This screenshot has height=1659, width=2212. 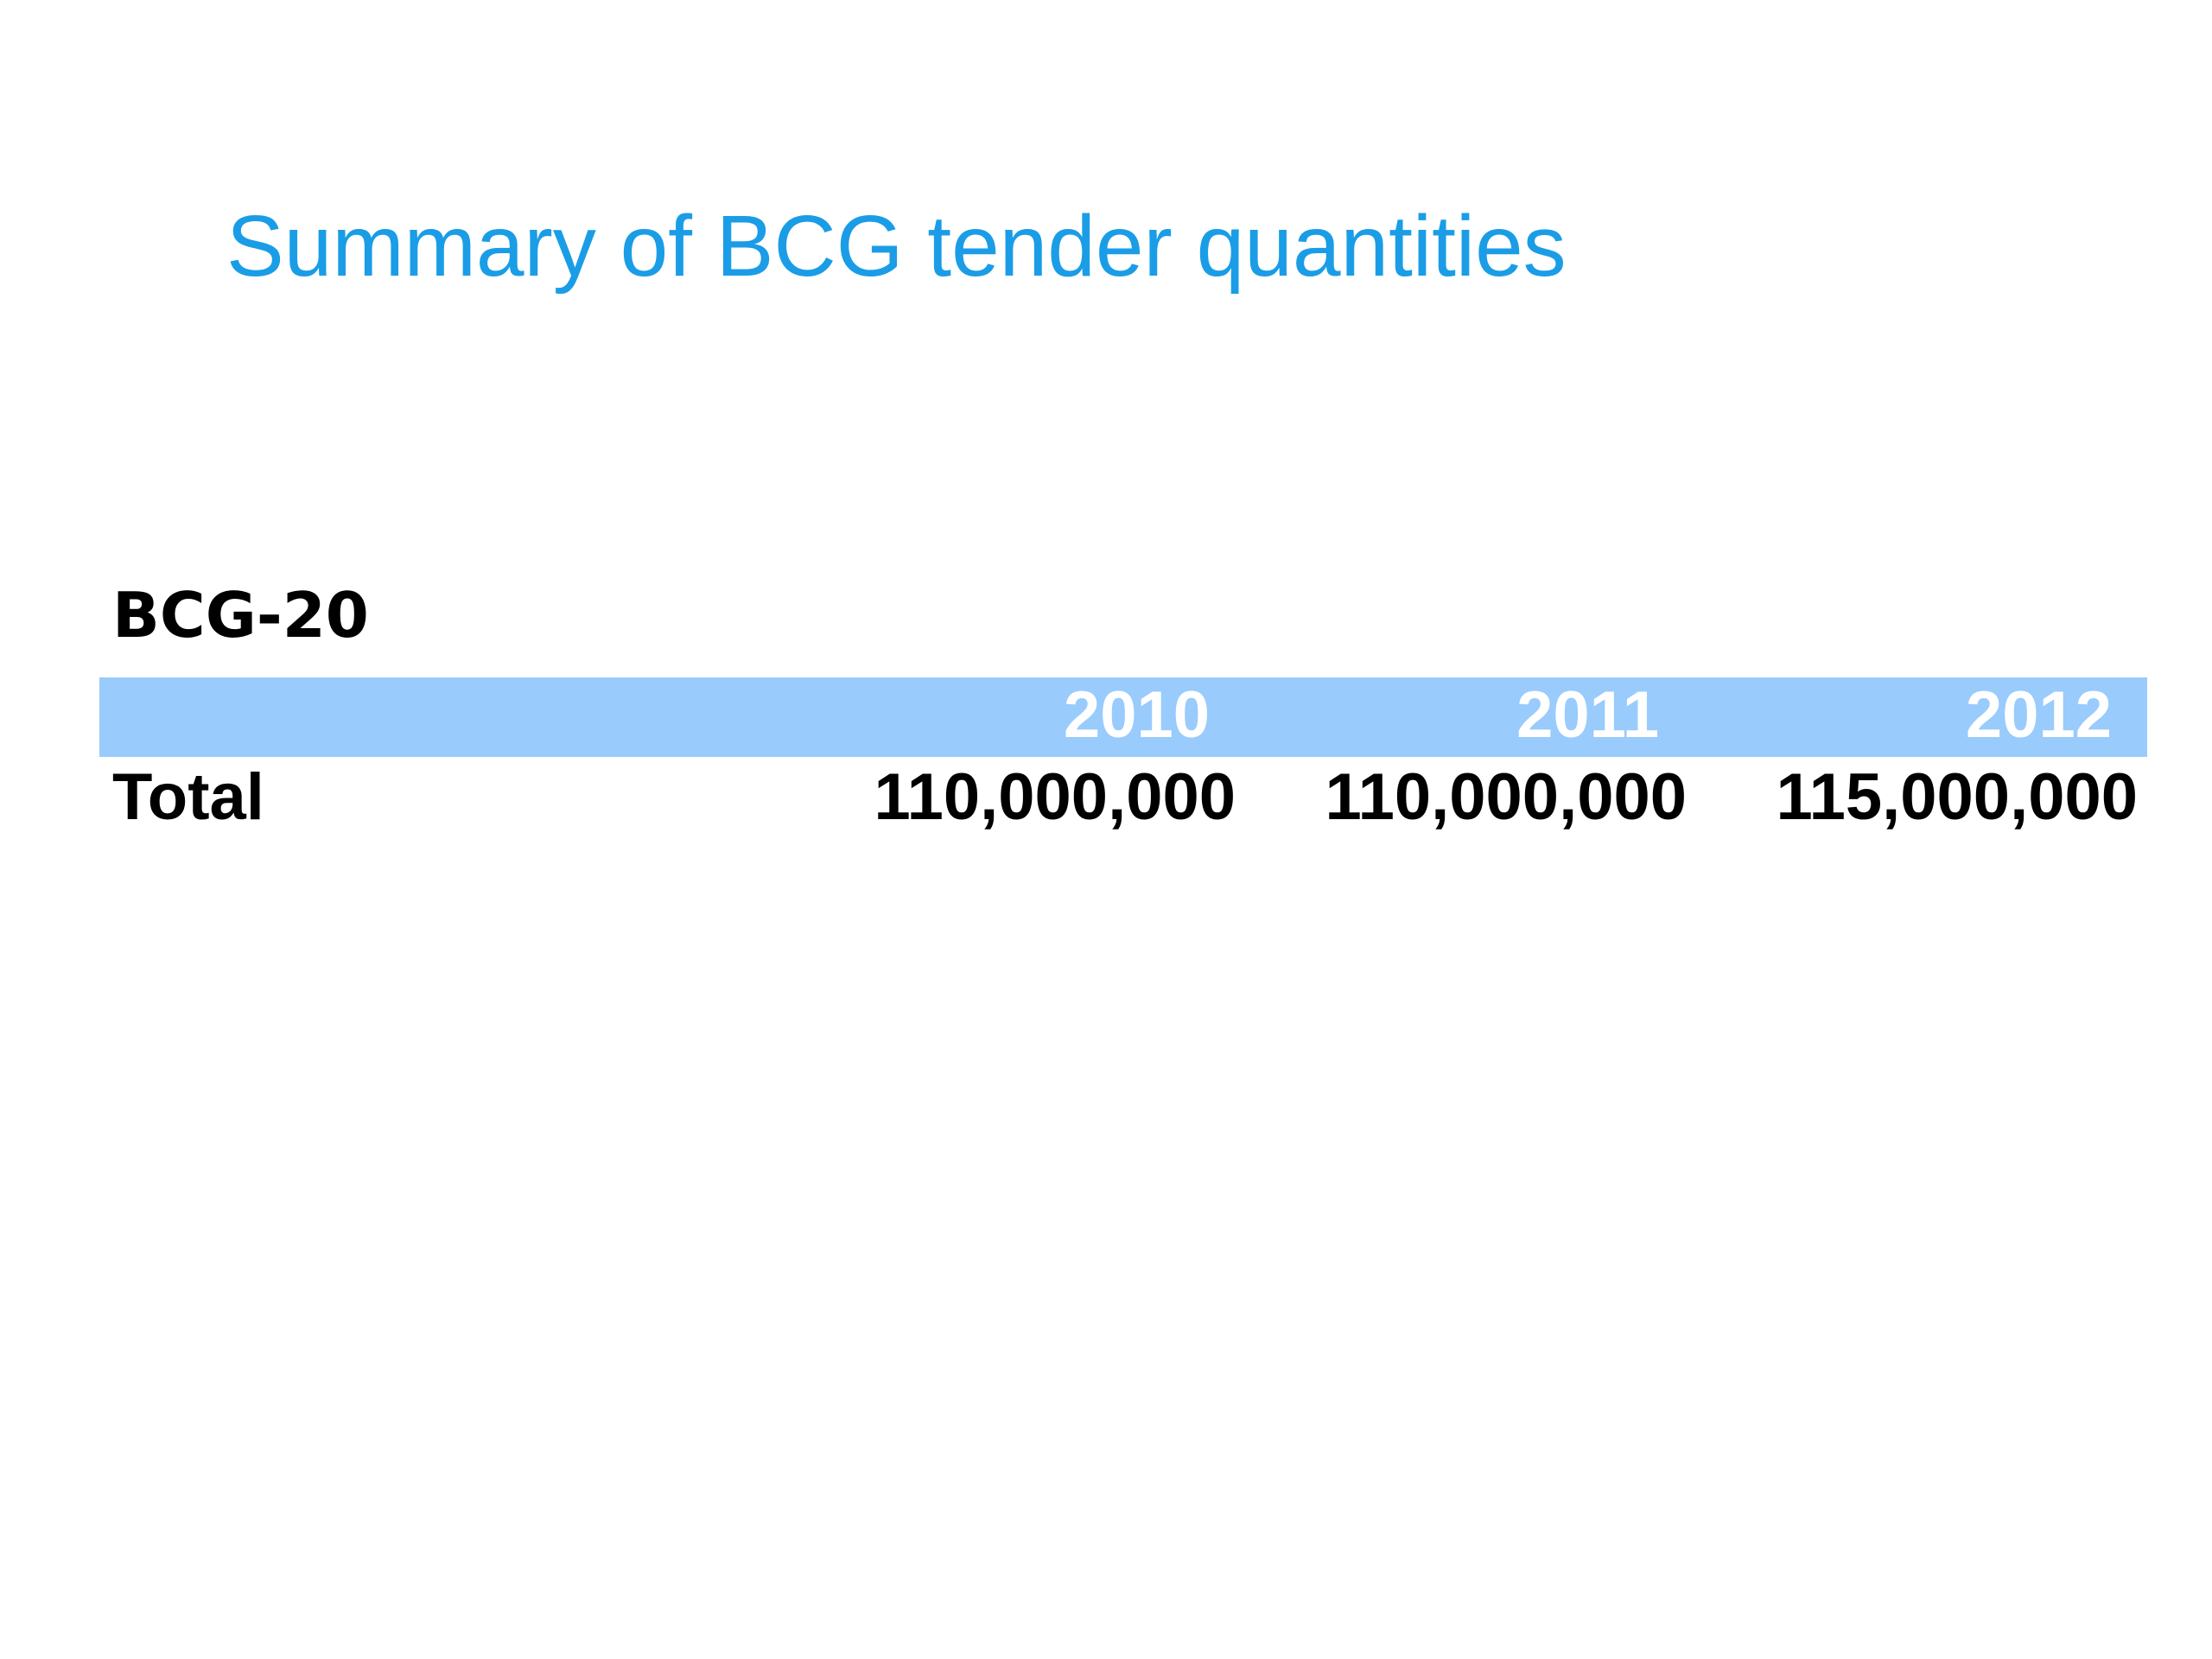 I want to click on table-cell-2010: 110,000,000, so click(x=1055, y=797).